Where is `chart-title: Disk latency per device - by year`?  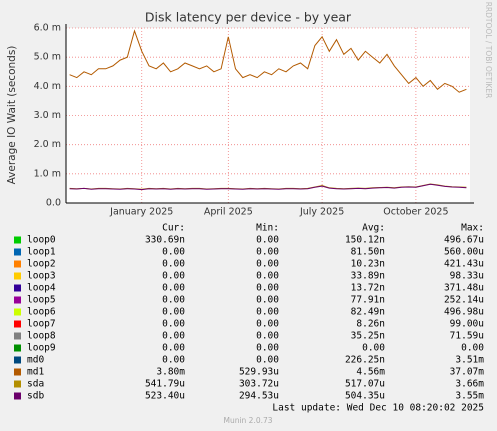 chart-title: Disk latency per device - by year is located at coordinates (248, 17).